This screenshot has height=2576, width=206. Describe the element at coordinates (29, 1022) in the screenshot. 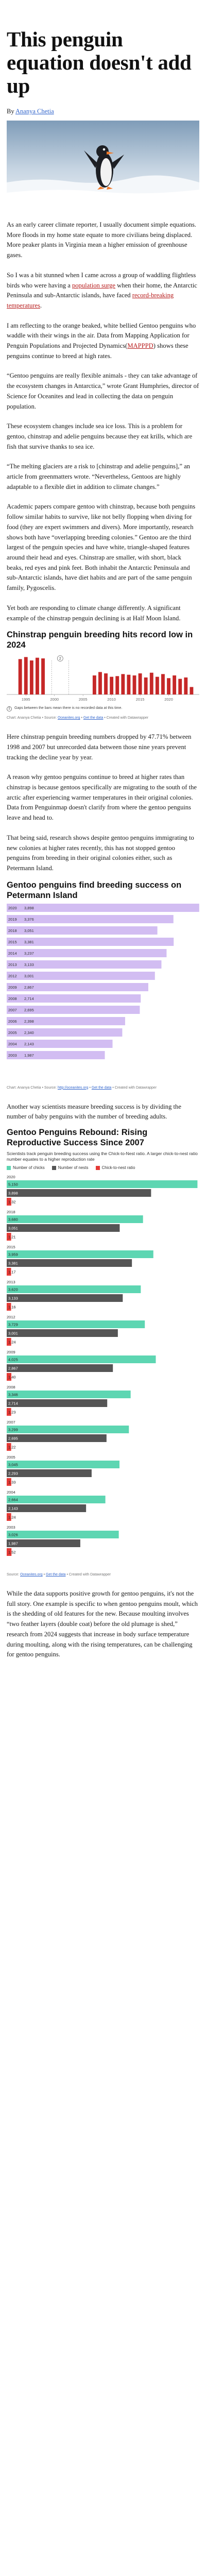

I see `value-label: 2,398` at that location.